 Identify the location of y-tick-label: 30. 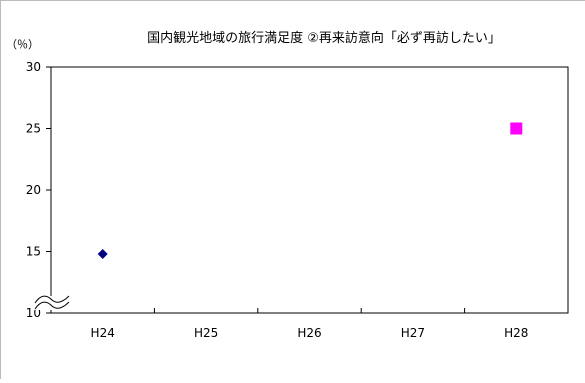
(33, 67).